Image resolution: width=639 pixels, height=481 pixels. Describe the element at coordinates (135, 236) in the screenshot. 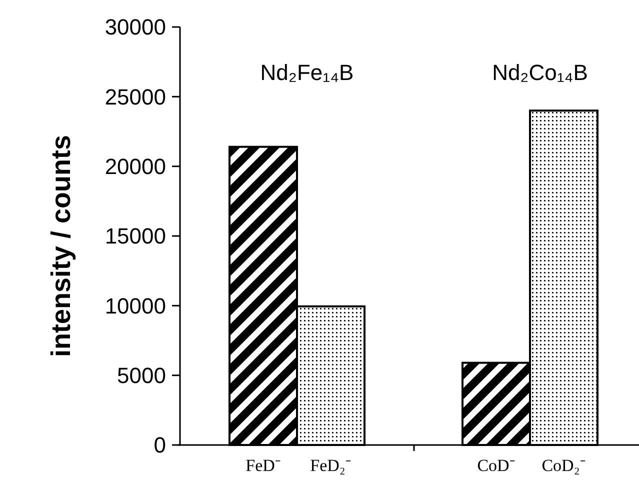

I see `y-tick-label: 15000` at that location.